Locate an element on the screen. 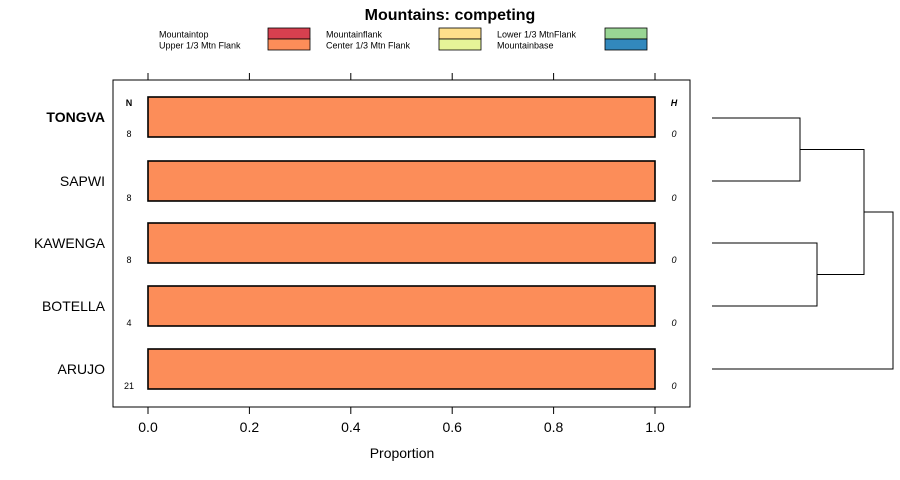 This screenshot has width=900, height=480. category-label-kawenga: KAWENGA is located at coordinates (70, 243).